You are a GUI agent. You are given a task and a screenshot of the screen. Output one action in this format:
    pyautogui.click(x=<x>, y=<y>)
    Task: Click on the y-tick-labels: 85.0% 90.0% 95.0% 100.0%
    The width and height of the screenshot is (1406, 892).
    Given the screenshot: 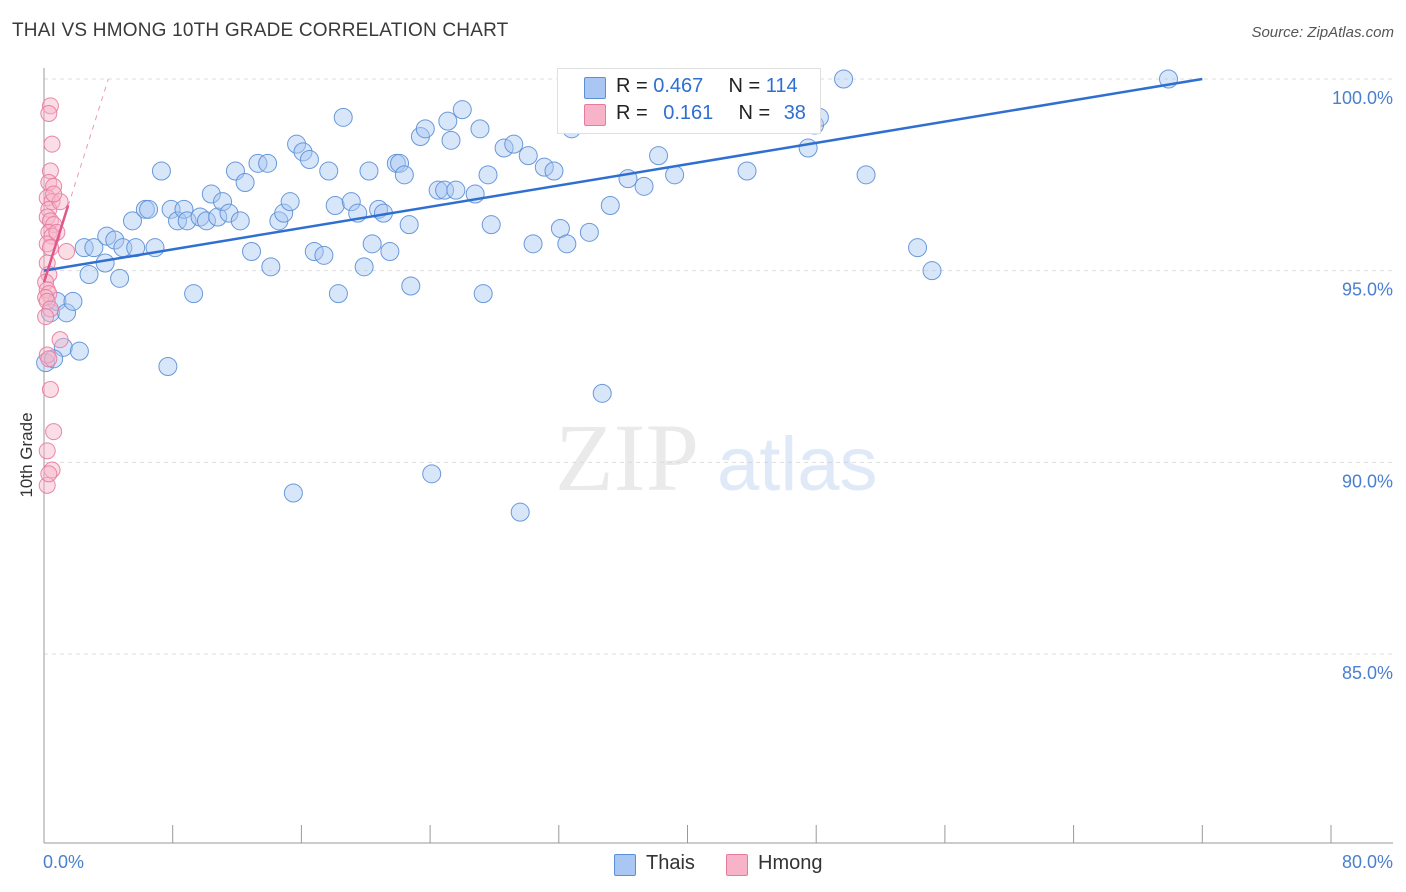 What is the action you would take?
    pyautogui.click(x=1362, y=385)
    